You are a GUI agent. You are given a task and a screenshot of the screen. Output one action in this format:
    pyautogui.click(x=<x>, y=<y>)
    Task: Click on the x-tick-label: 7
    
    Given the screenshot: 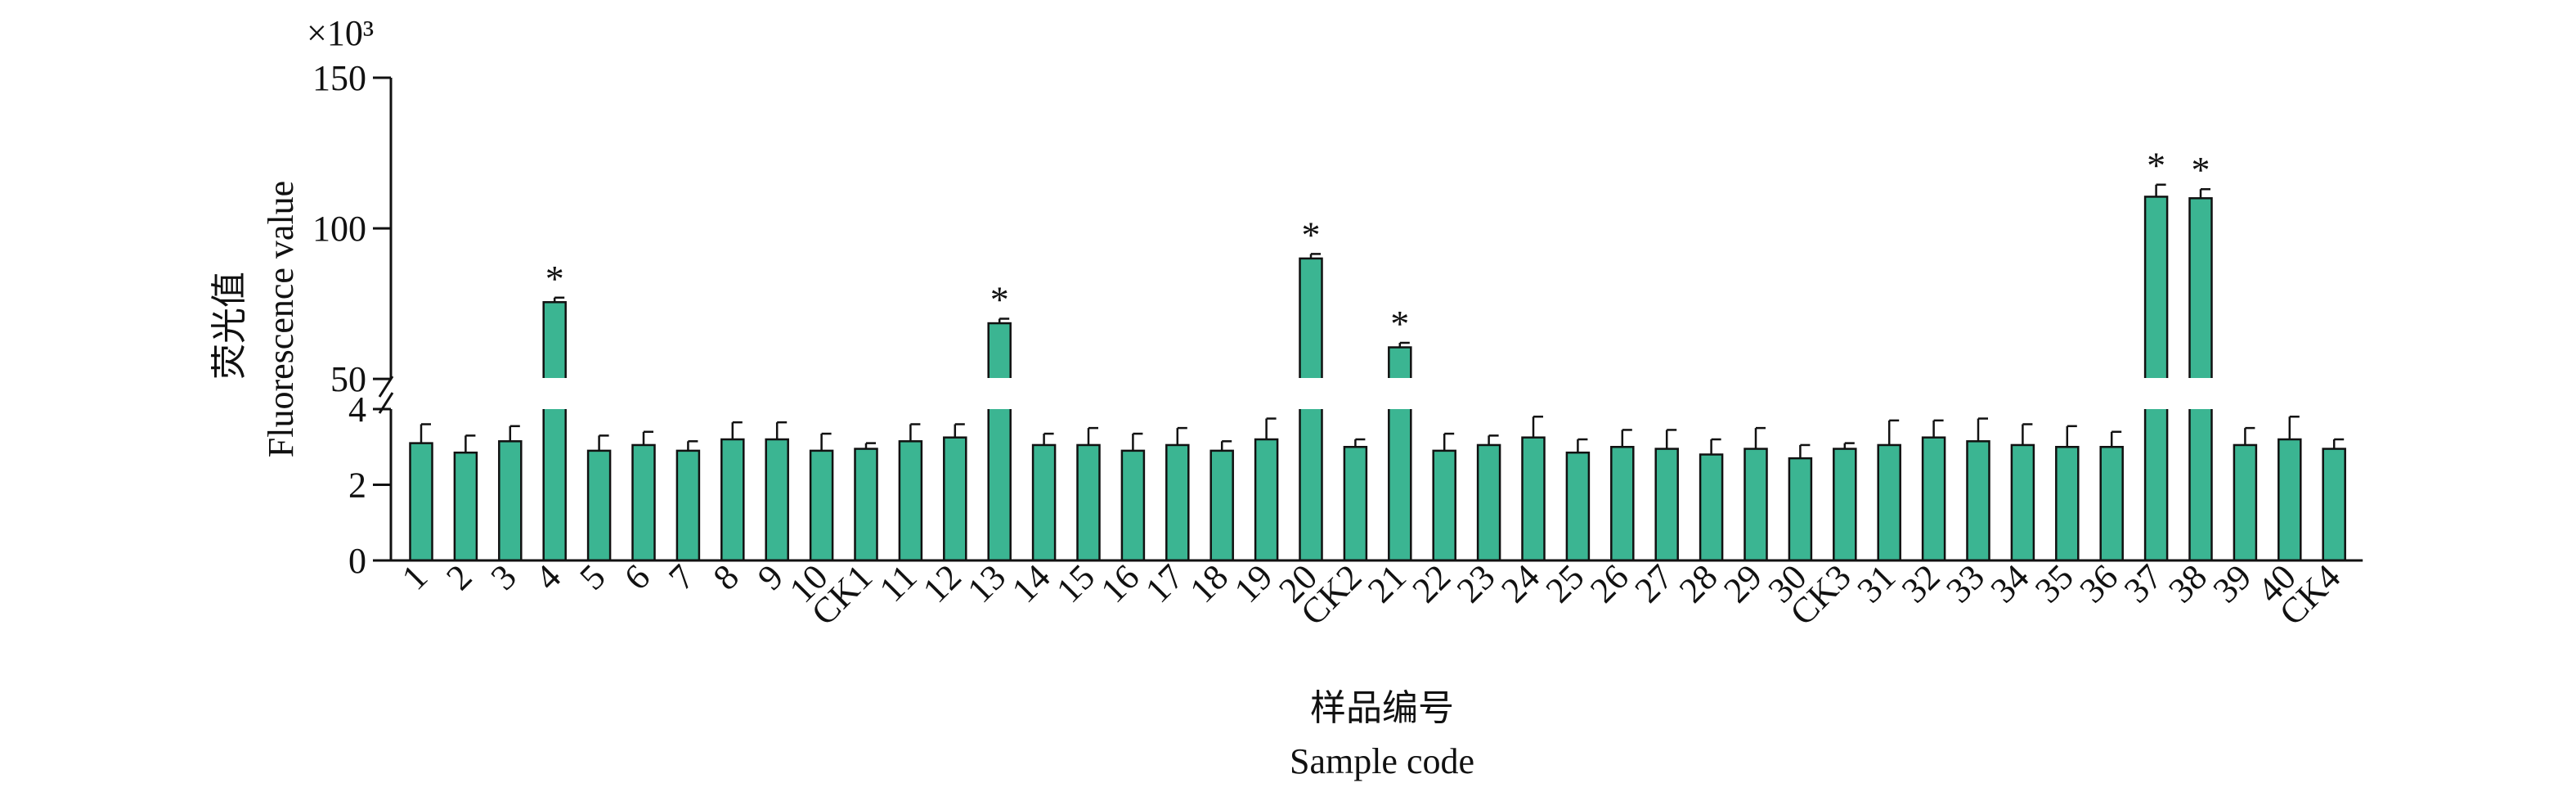 What is the action you would take?
    pyautogui.click(x=681, y=577)
    